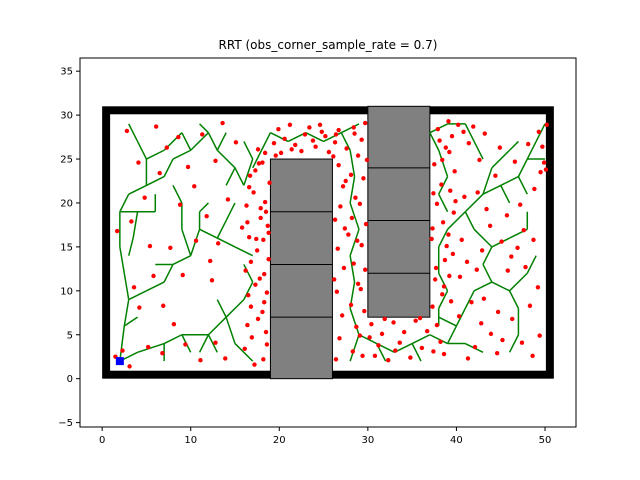  I want to click on x-axis: 0 10 20 30 40 50, so click(325, 436).